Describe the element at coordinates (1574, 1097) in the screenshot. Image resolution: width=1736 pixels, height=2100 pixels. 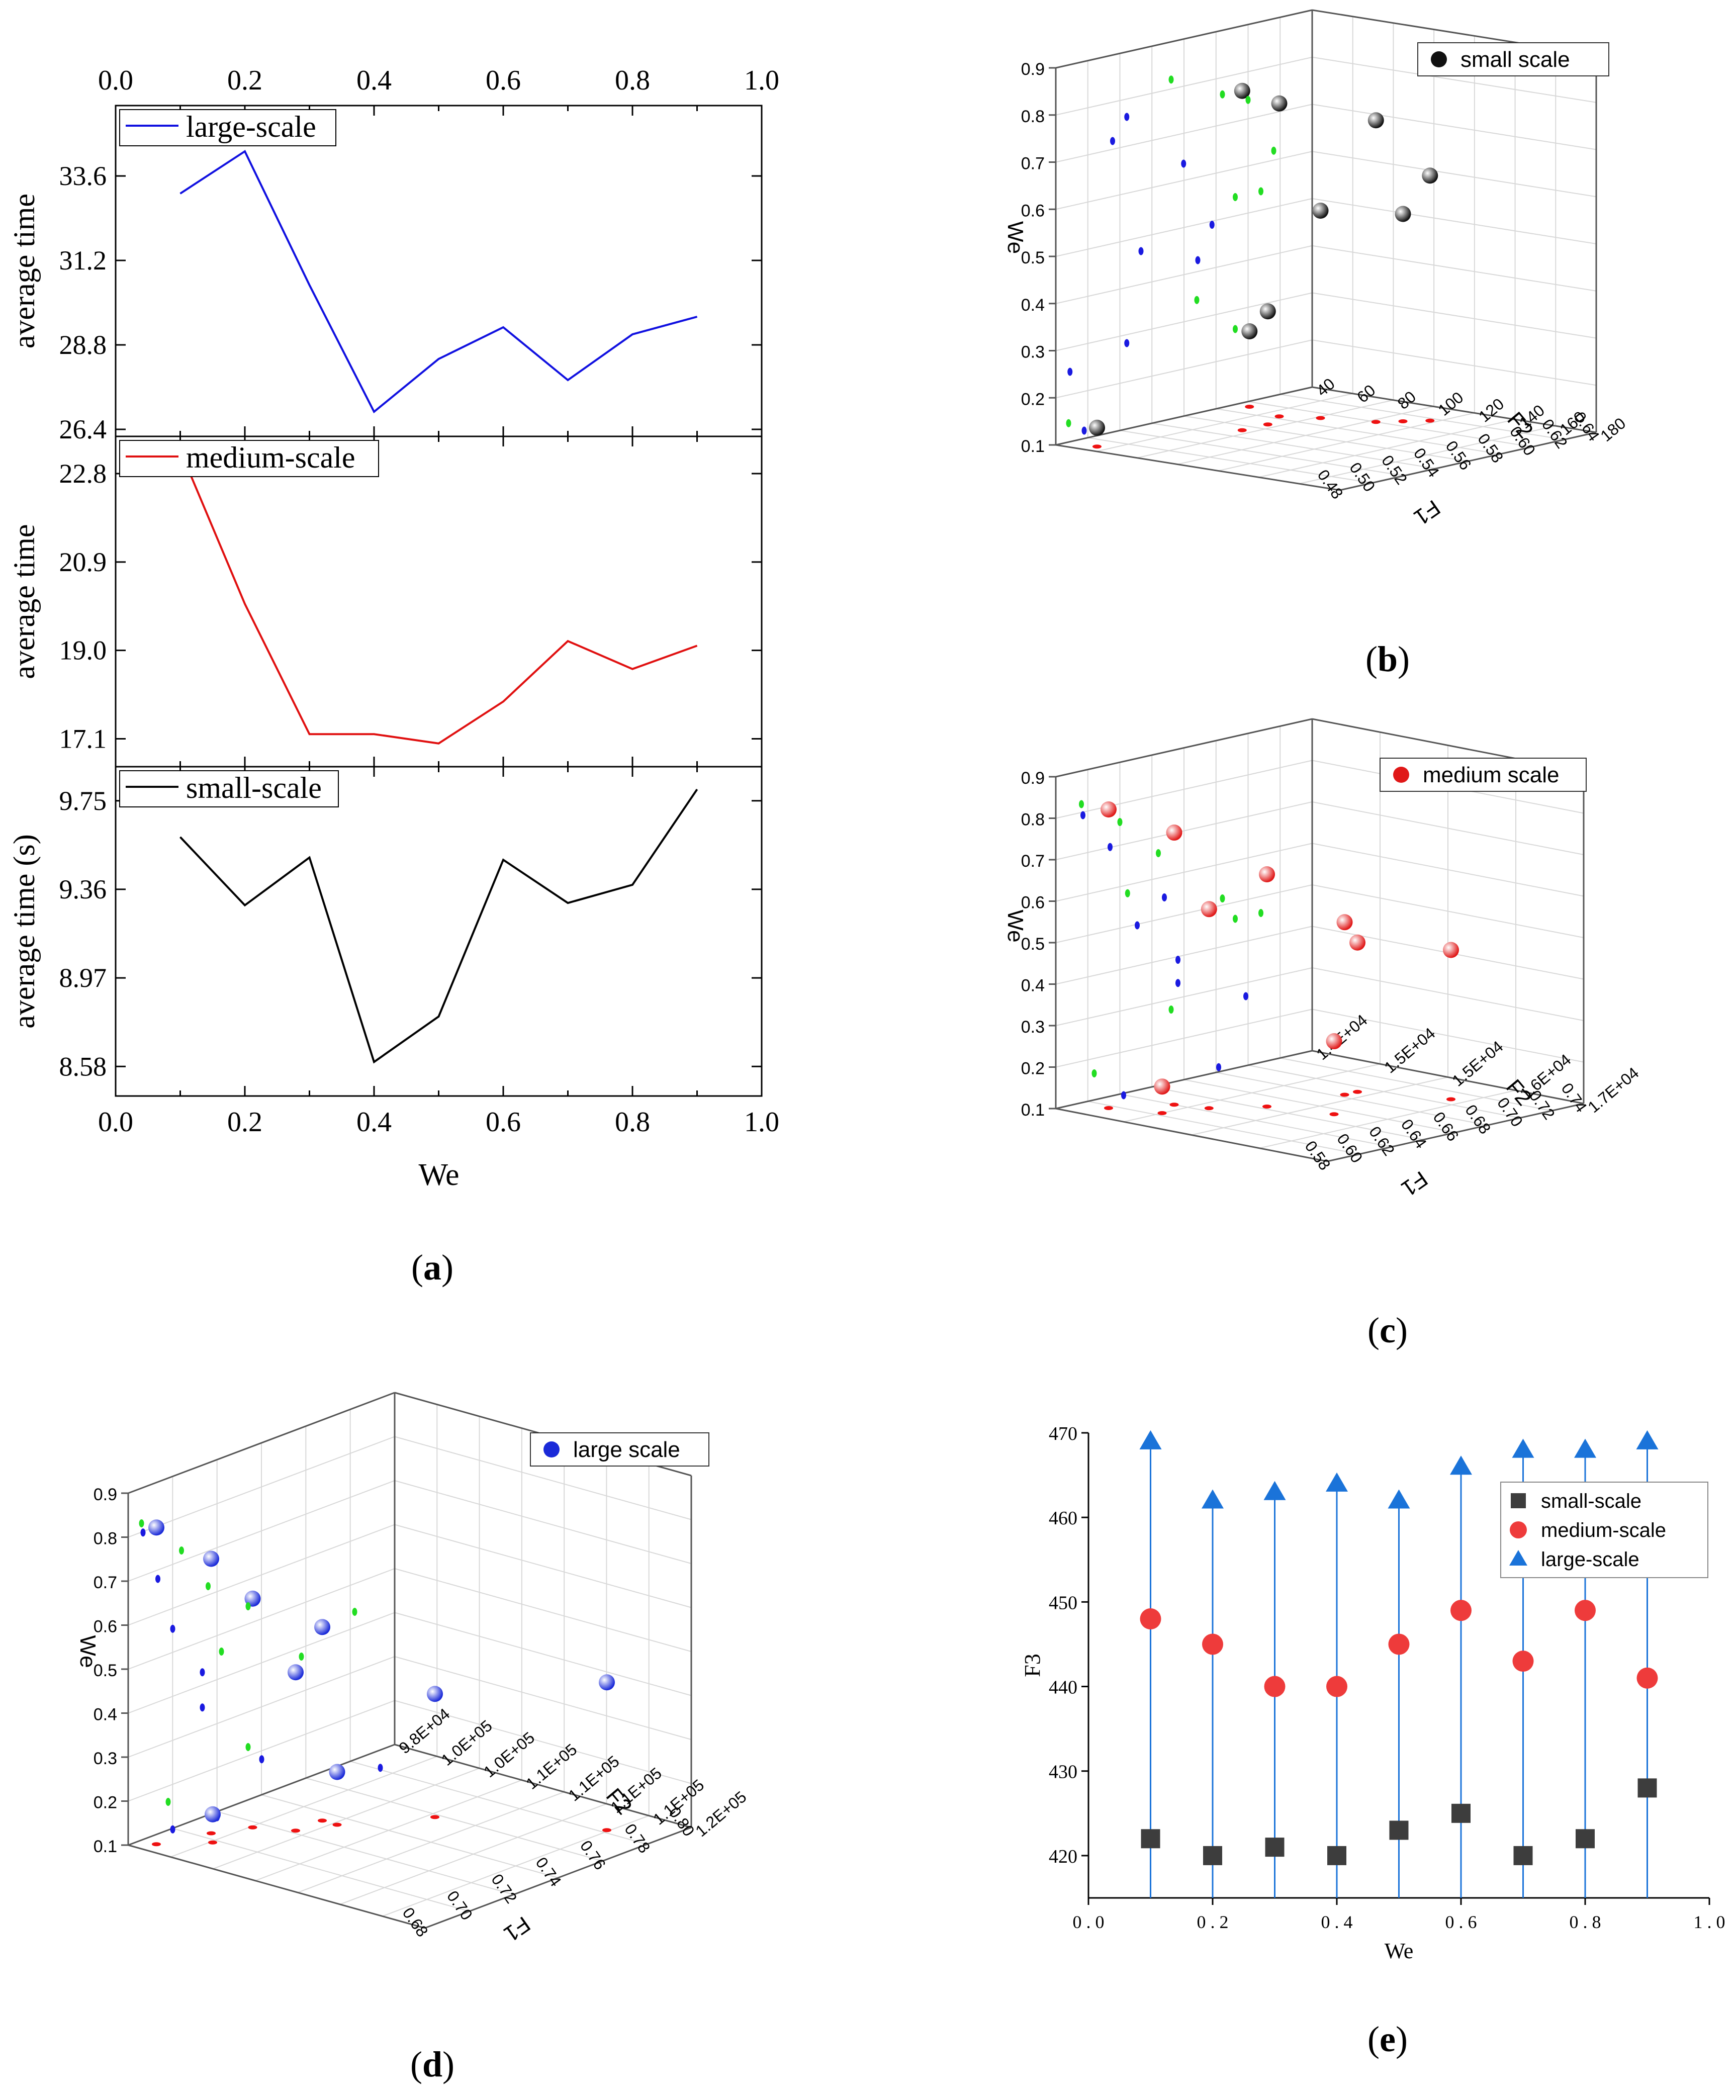
I see `f1-tick-label: 0.74` at that location.